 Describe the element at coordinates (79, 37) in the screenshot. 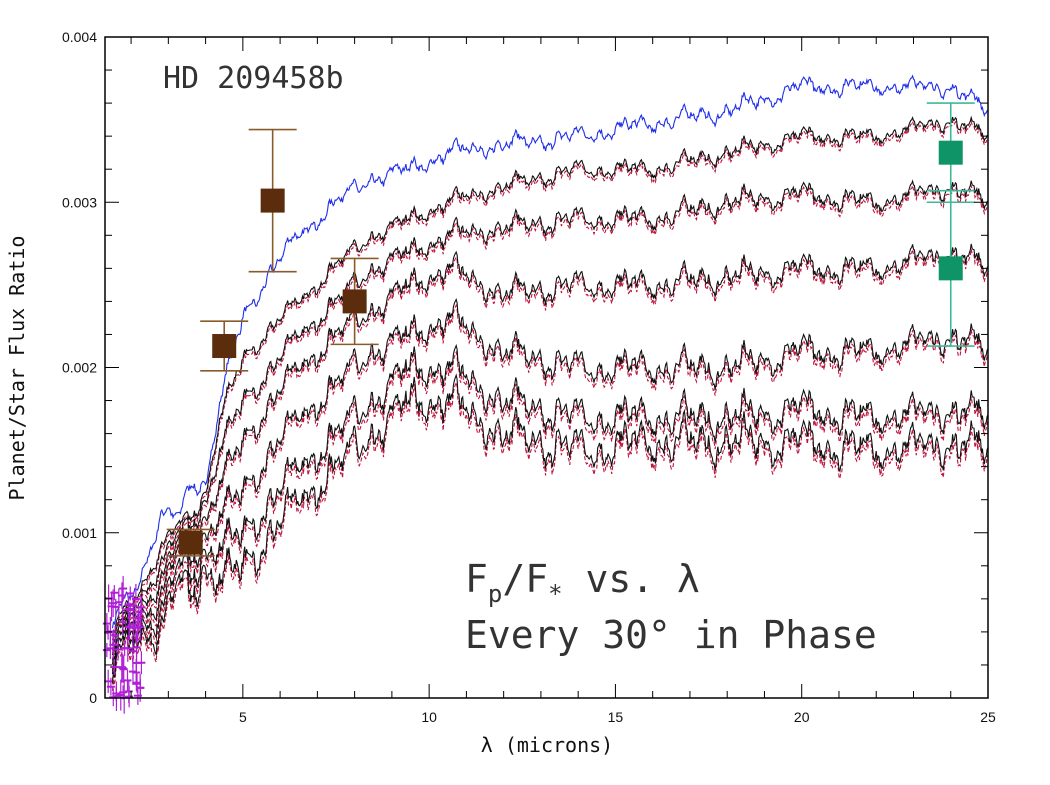

I see `y-tick-label: 0.004` at that location.